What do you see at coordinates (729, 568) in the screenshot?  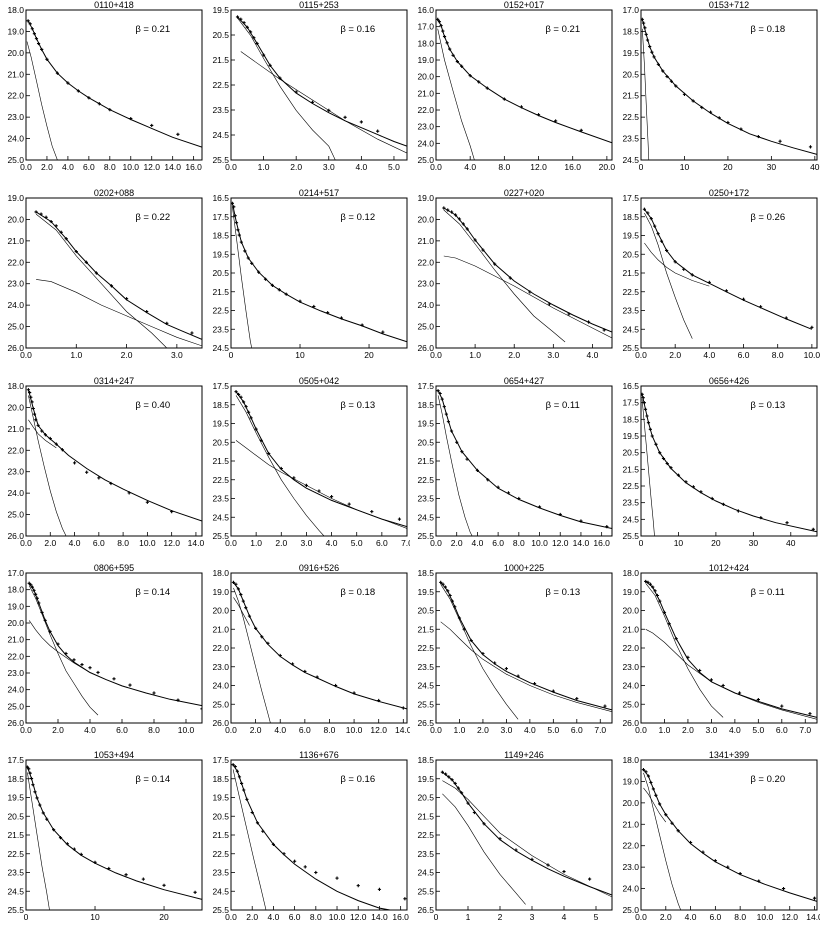 I see `panel-title: 1012+424` at bounding box center [729, 568].